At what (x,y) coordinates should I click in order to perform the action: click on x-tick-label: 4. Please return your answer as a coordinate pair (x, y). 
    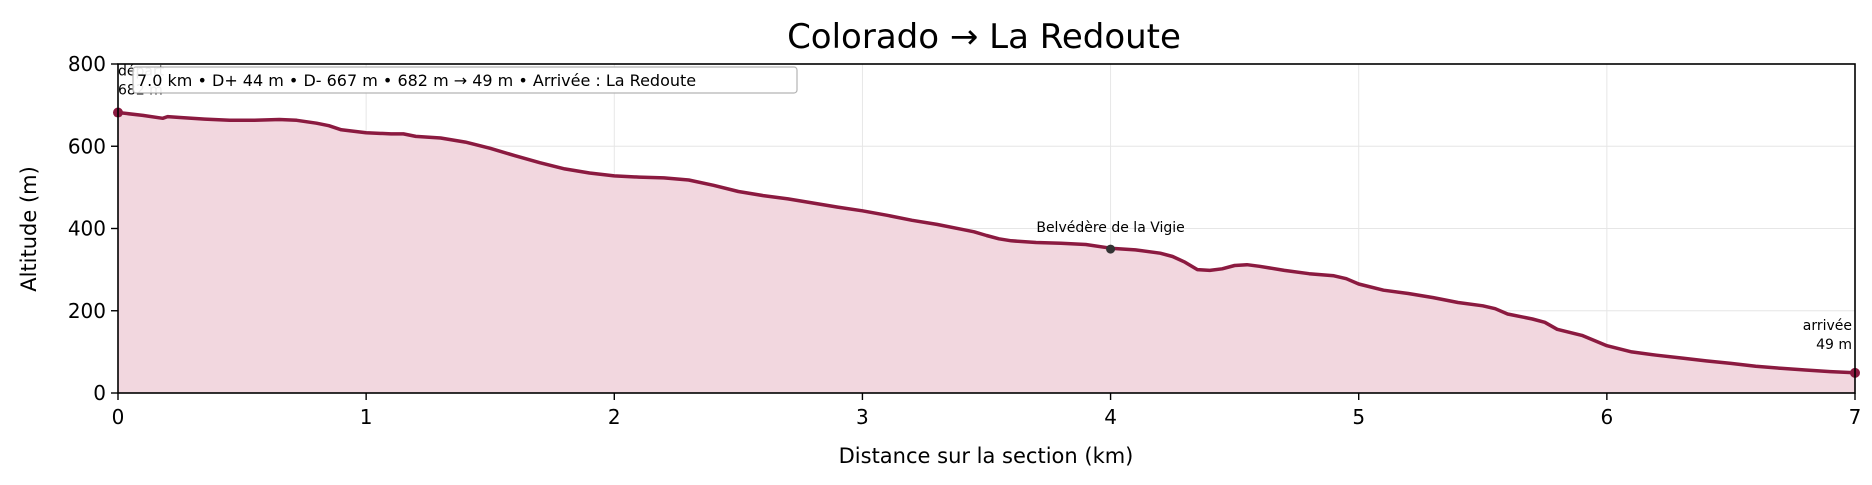
    Looking at the image, I should click on (1110, 417).